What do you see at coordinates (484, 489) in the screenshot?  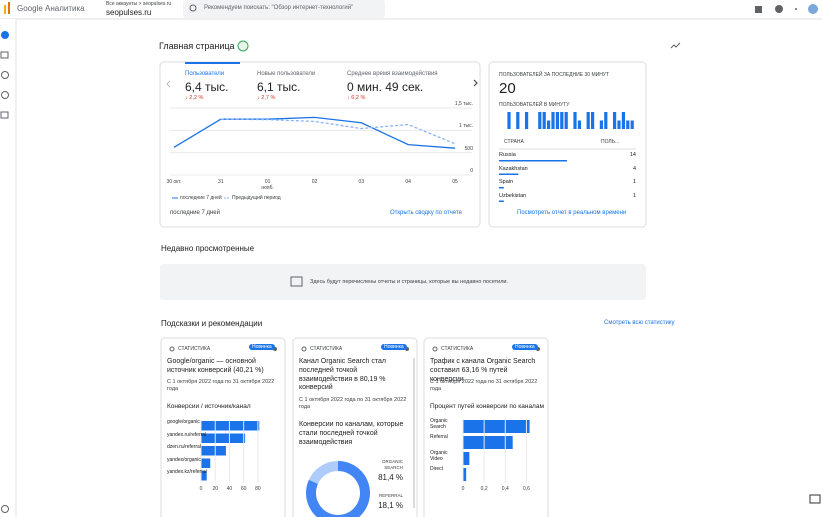 I see `x-tick-label: 0,2` at bounding box center [484, 489].